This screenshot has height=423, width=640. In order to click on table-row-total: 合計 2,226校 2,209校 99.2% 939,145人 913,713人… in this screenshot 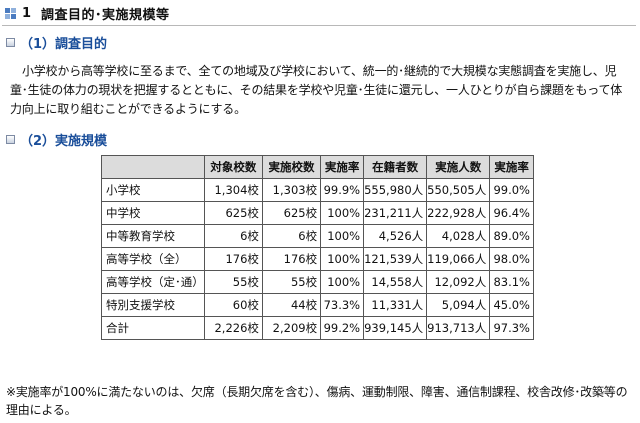, I will do `click(317, 328)`.